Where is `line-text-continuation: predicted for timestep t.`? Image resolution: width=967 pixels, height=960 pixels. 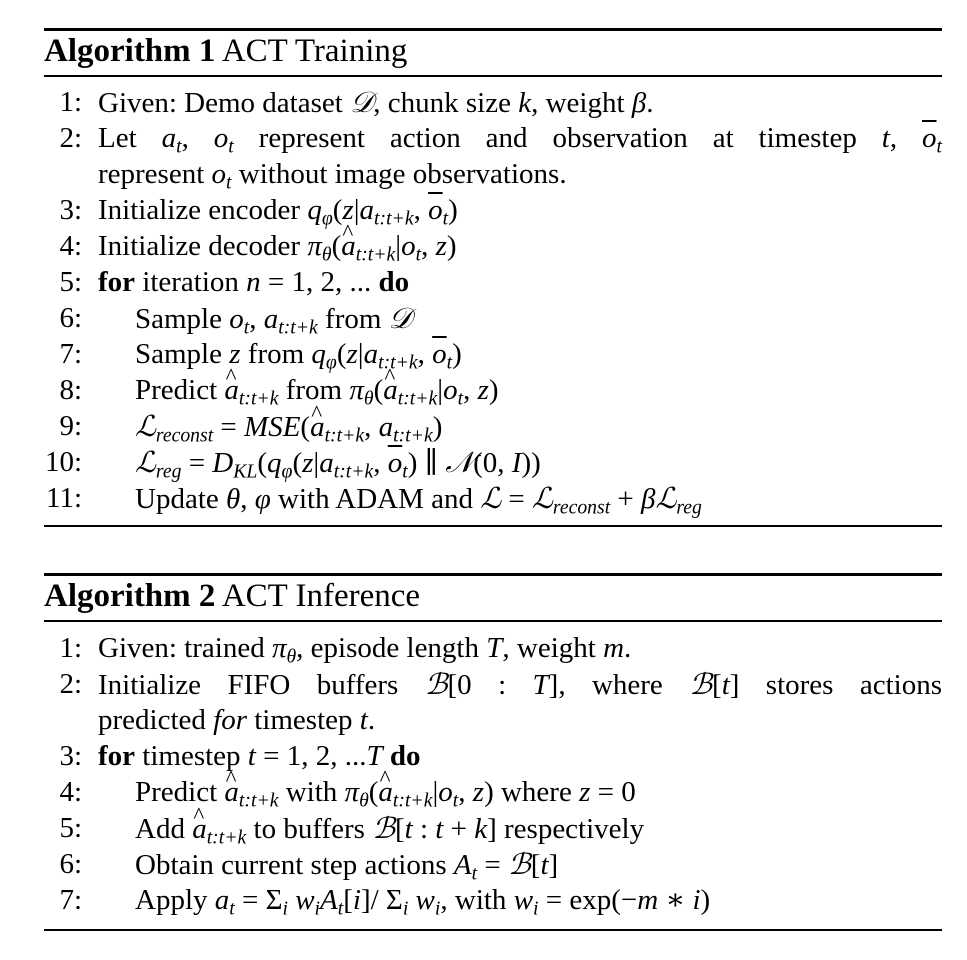
line-text-continuation: predicted for timestep t. is located at coordinates (237, 720).